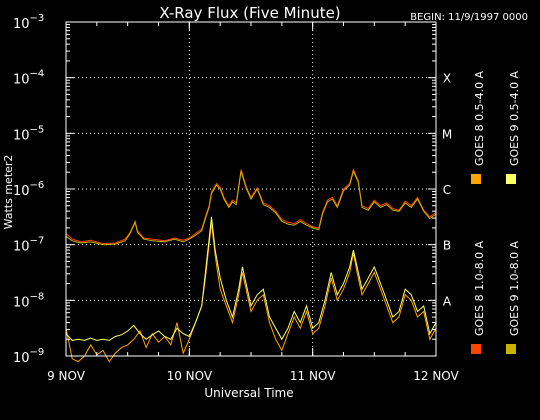 This screenshot has width=540, height=420. Describe the element at coordinates (28, 245) in the screenshot. I see `y-tick-label: 10⁻⁷` at that location.